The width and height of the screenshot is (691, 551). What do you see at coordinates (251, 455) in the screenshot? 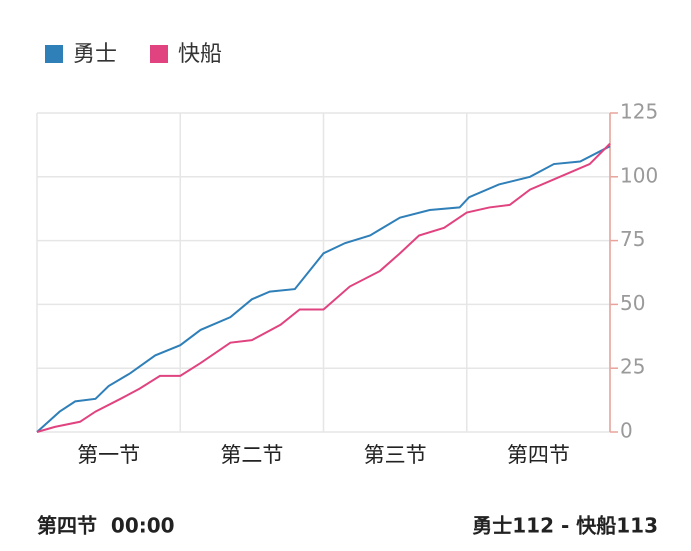
I see `x-category-label: 第二节` at bounding box center [251, 455].